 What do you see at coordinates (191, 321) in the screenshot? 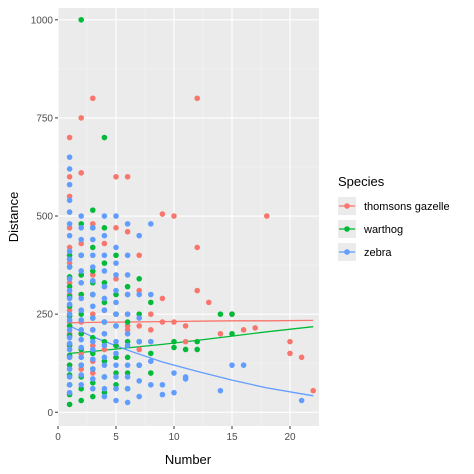
I see `trend-line-thomsons-gazelle` at bounding box center [191, 321].